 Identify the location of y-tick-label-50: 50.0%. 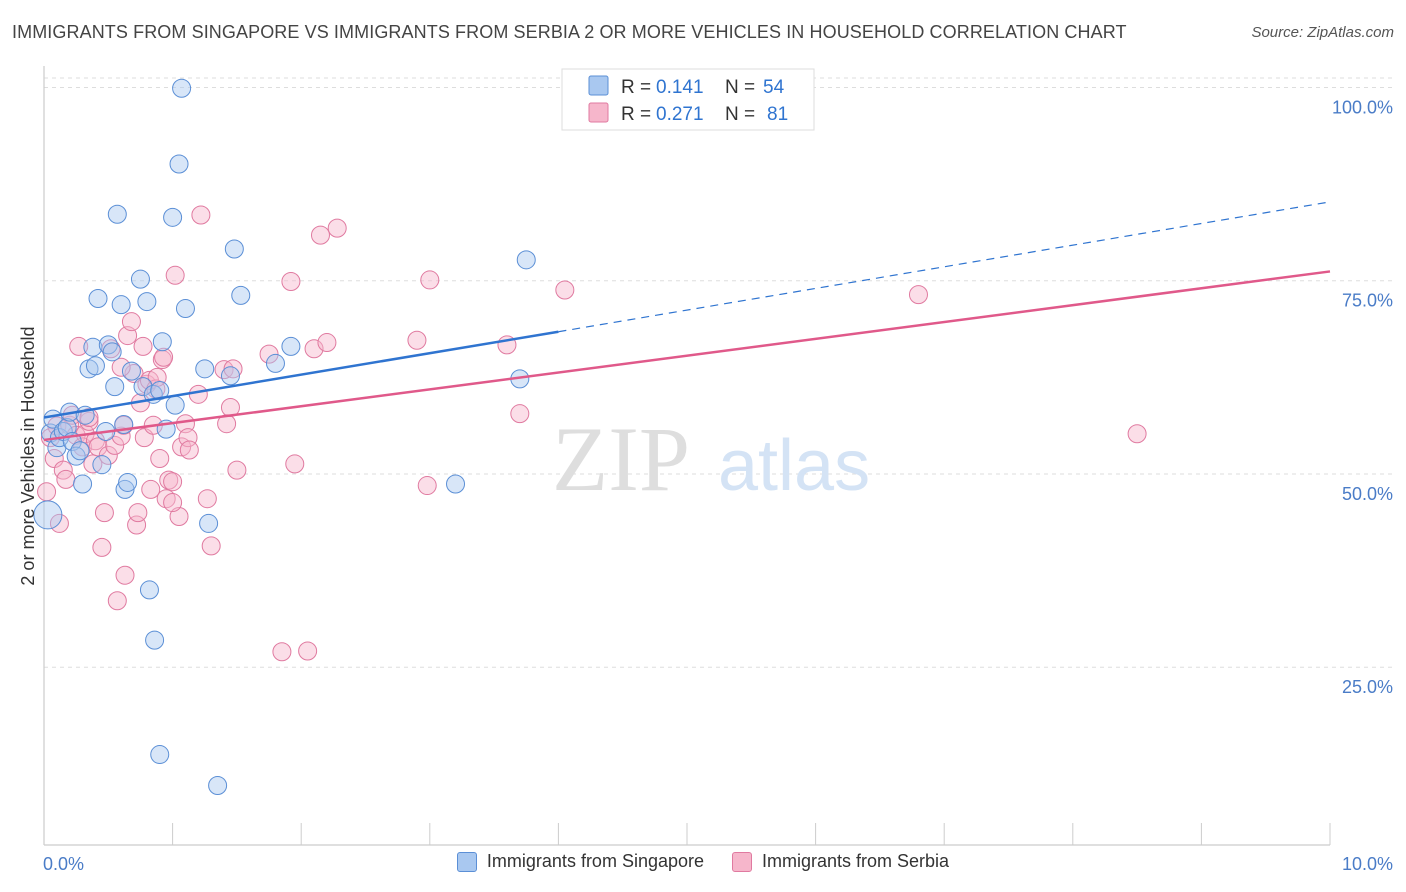
(1367, 494).